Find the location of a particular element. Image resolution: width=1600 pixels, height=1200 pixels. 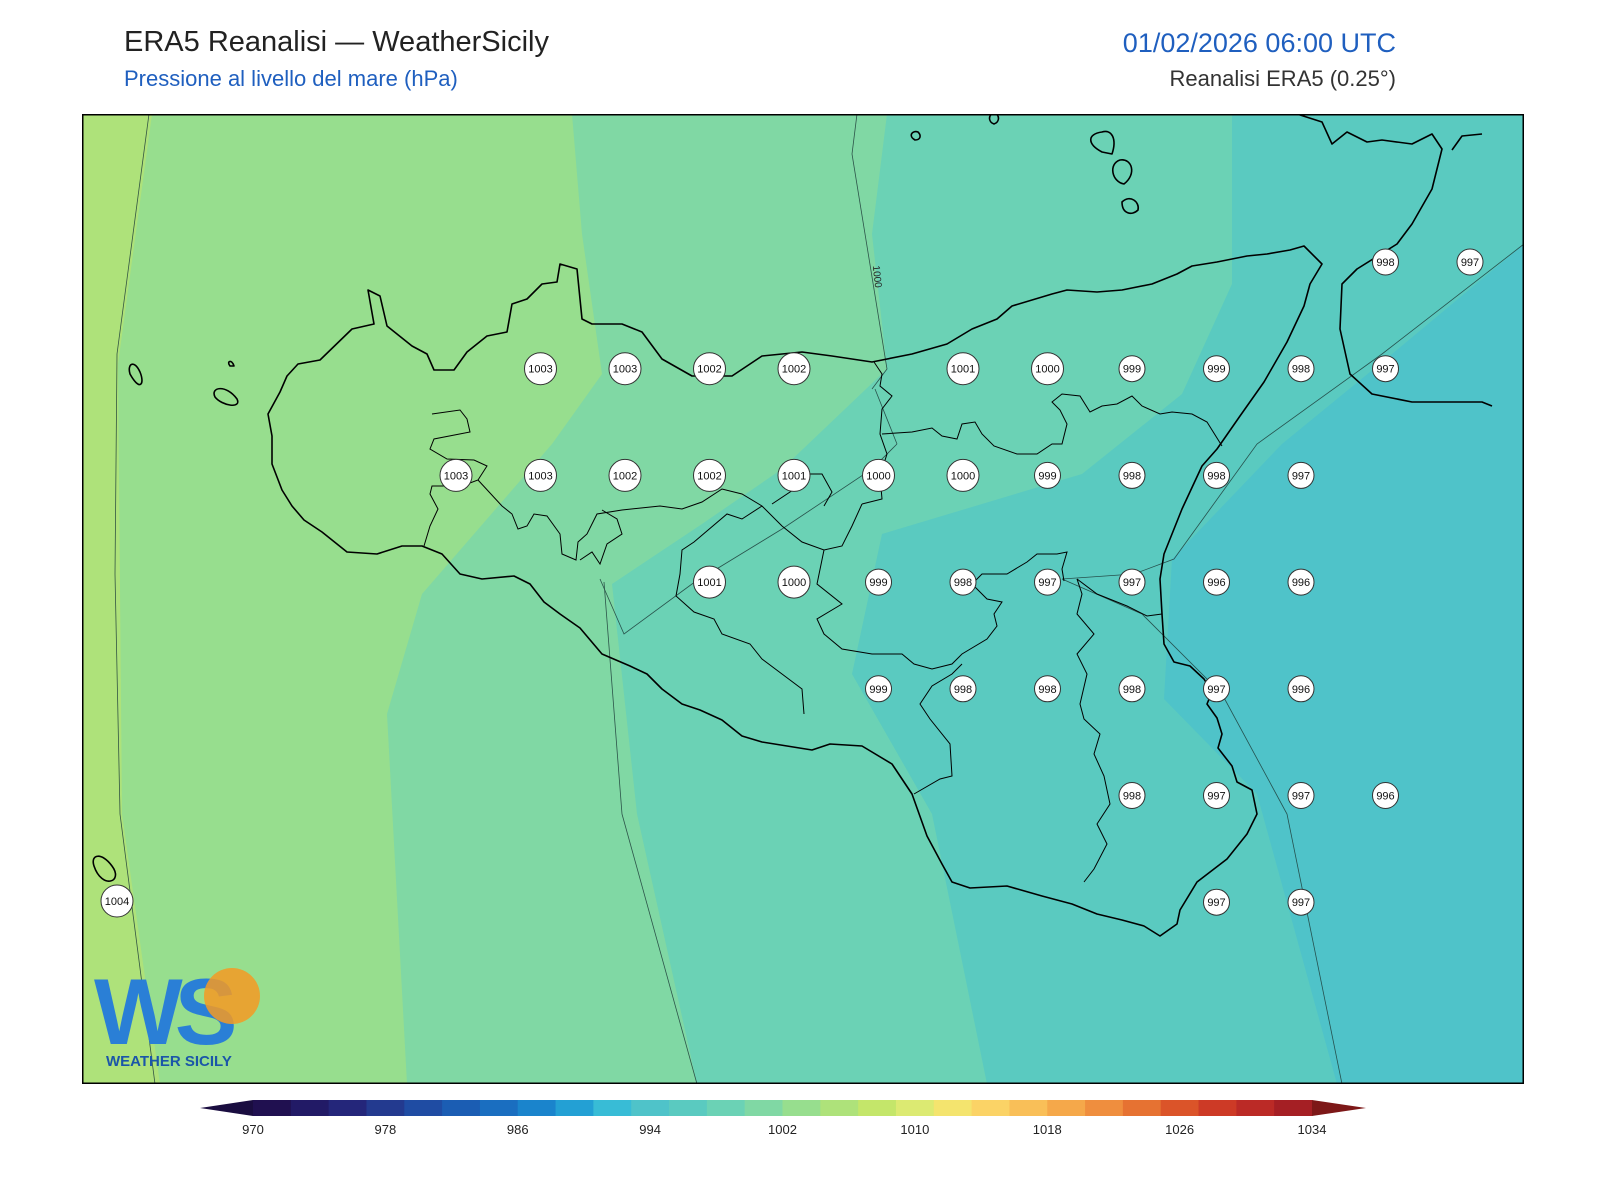

isobar-label: 1000 is located at coordinates (876, 277).